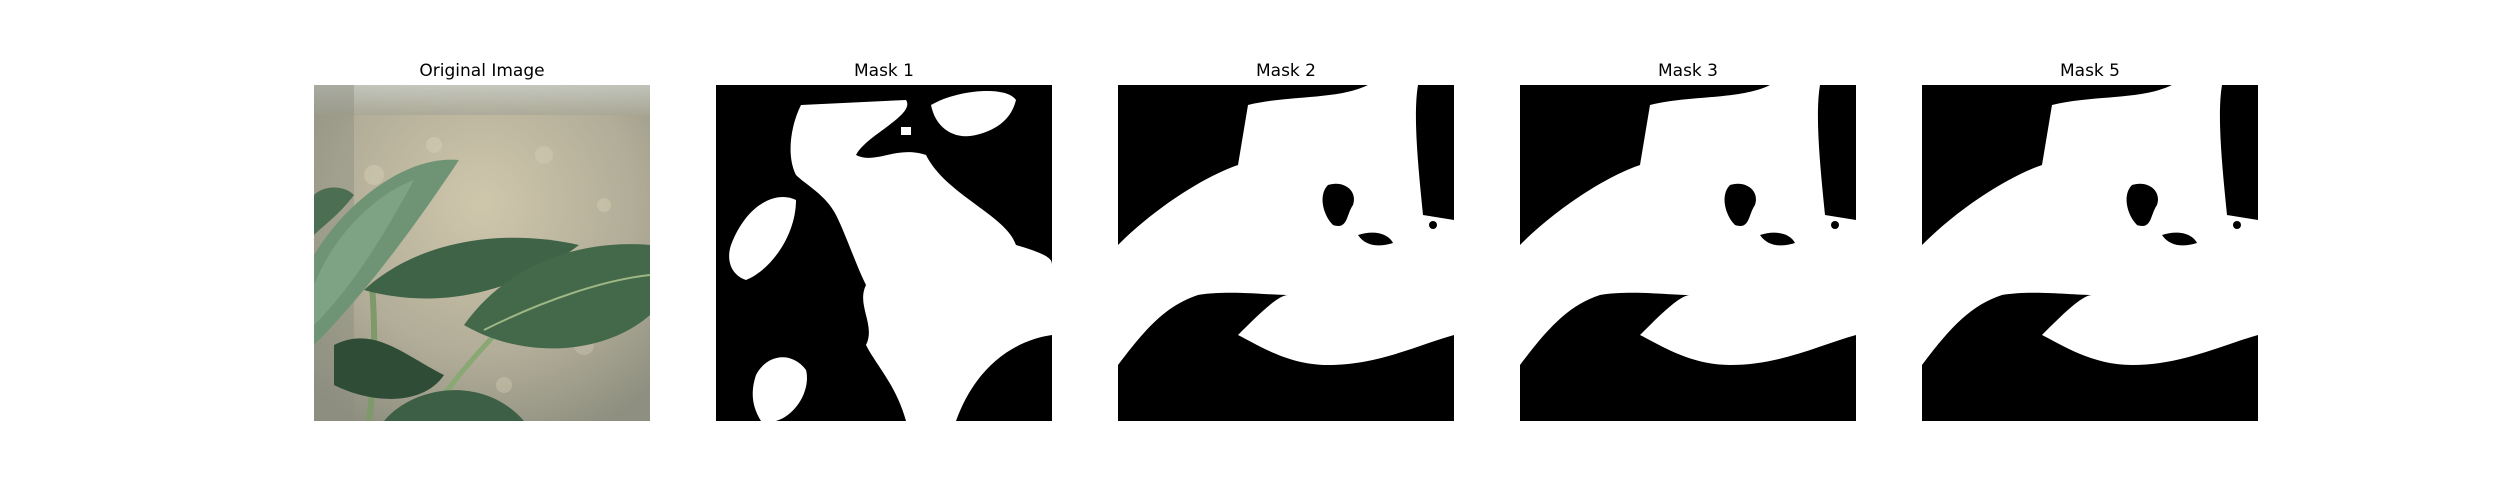 The image size is (2500, 500). I want to click on panel-original-image: Original Image, so click(482, 239).